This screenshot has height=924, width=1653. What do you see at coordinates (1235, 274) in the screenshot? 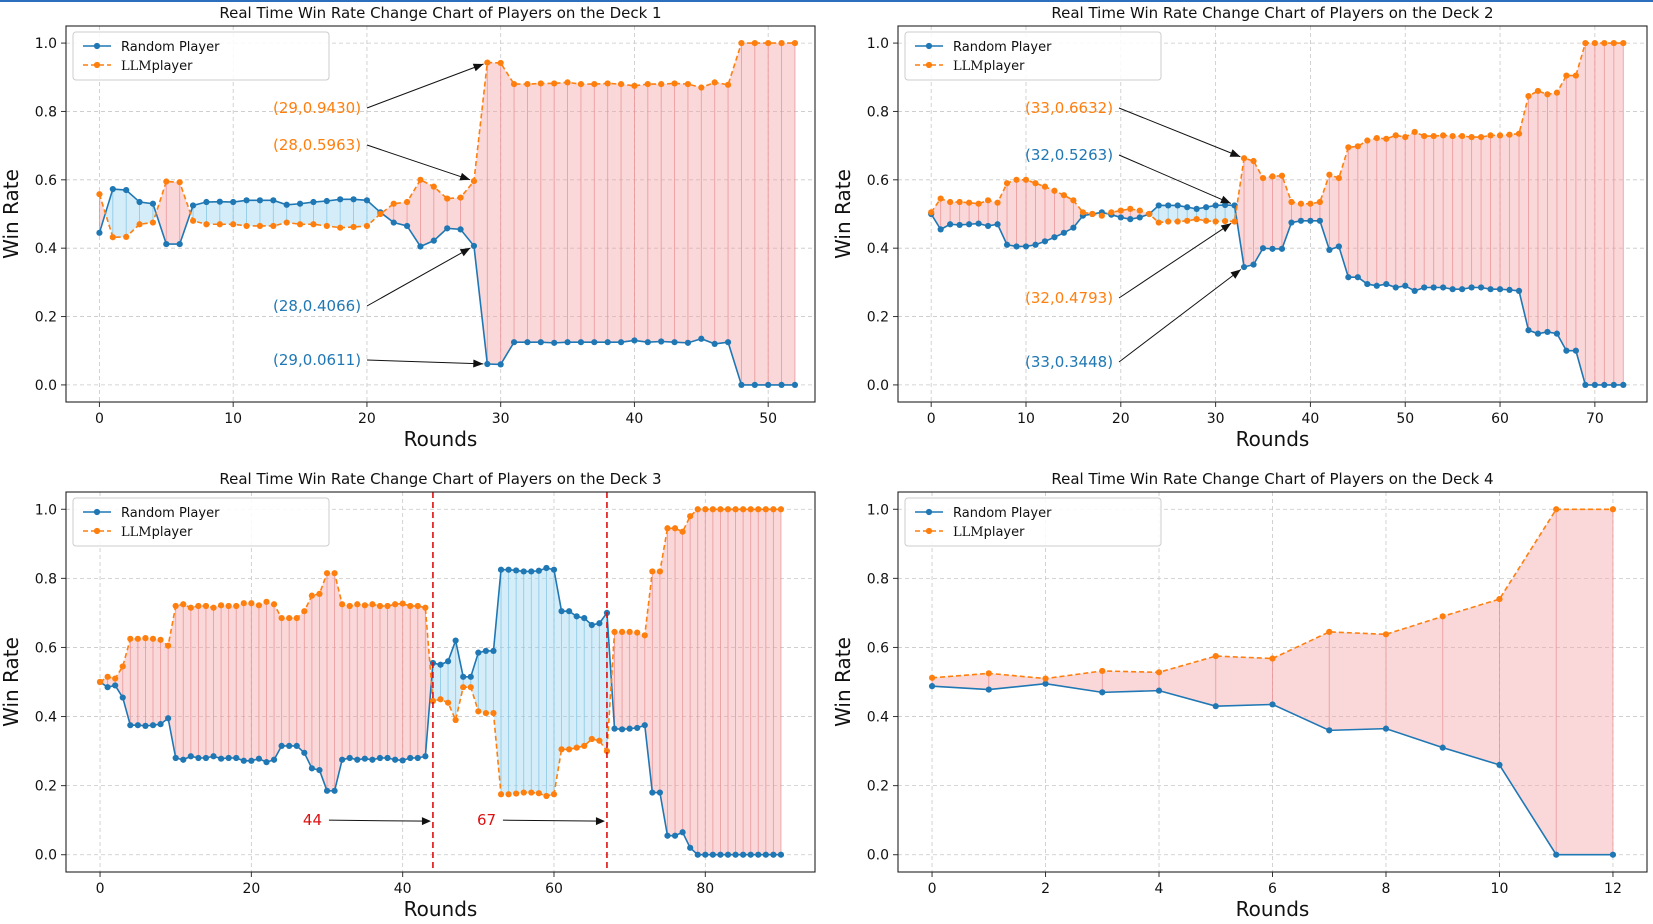
I see `annotation-arrowhead` at bounding box center [1235, 274].